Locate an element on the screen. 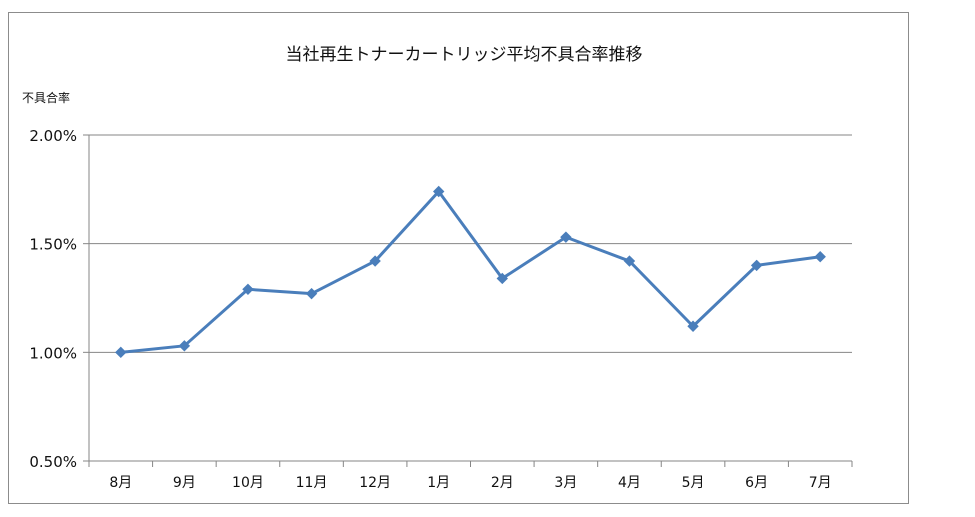 The image size is (975, 517). x-tick-label: 1月 is located at coordinates (438, 483).